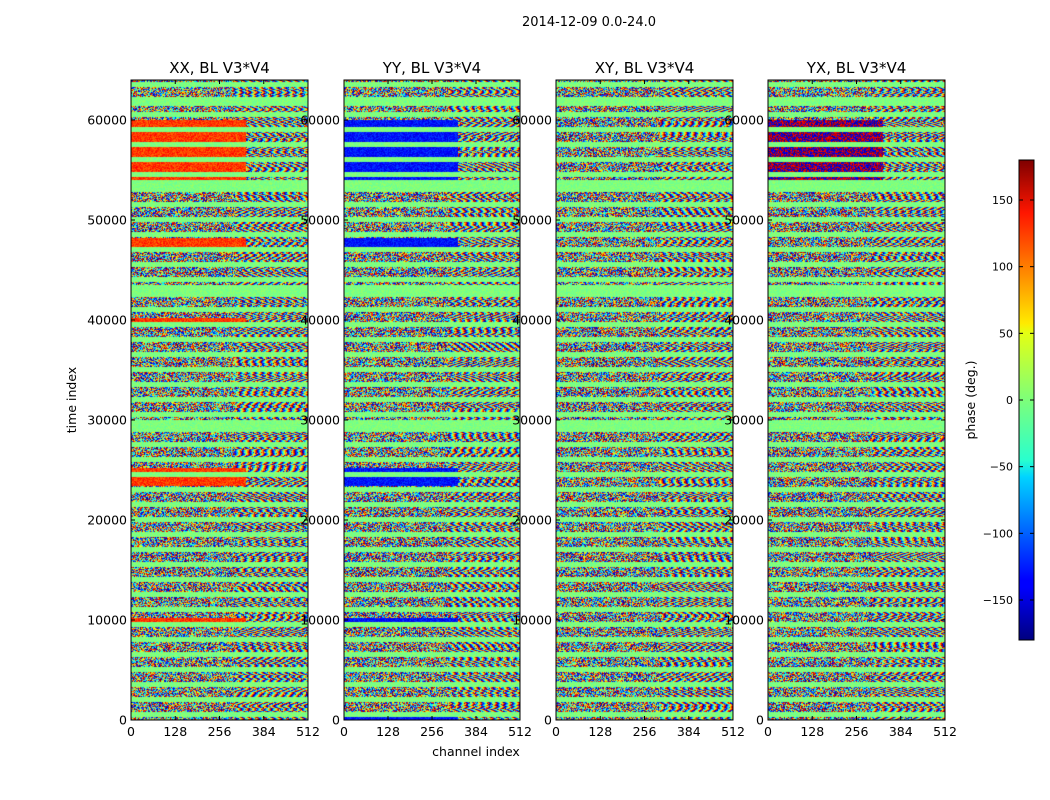 This screenshot has height=800, width=1050. What do you see at coordinates (71, 400) in the screenshot?
I see `y-axis-label: time index` at bounding box center [71, 400].